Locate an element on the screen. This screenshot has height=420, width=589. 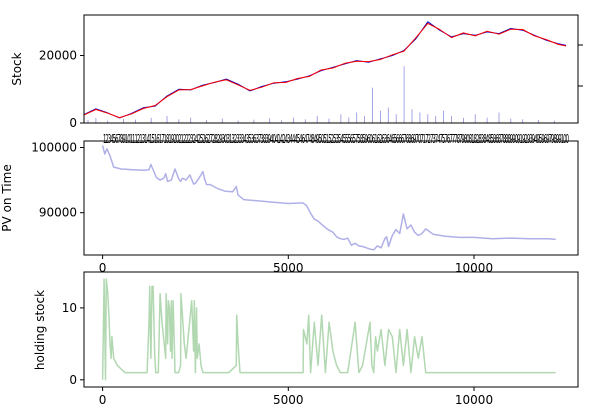
stock-y-axis: 0 20000 is located at coordinates (61, 89).